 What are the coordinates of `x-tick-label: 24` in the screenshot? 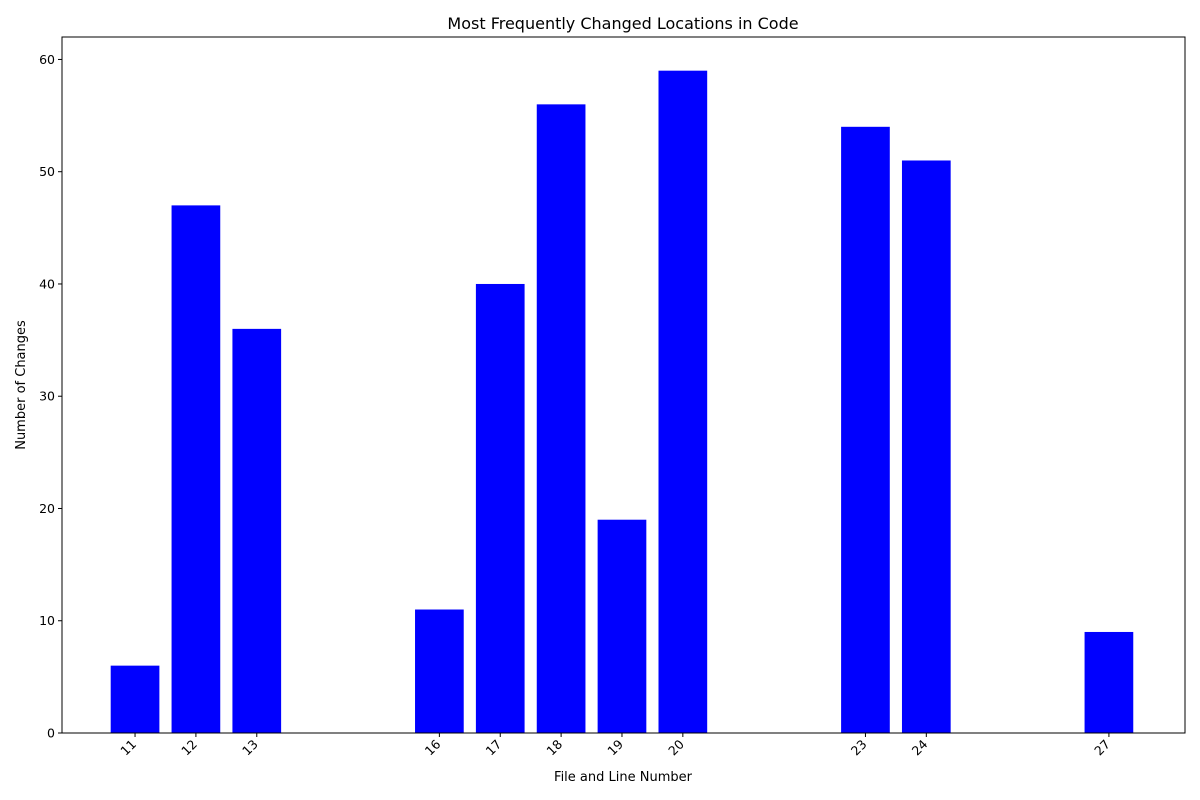 It's located at (920, 747).